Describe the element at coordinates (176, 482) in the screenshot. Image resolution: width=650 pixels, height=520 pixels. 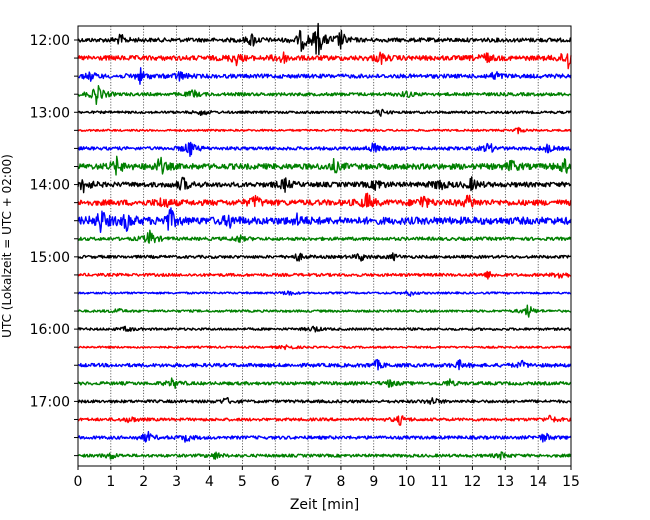
I see `x-tick-label-3: 3` at that location.